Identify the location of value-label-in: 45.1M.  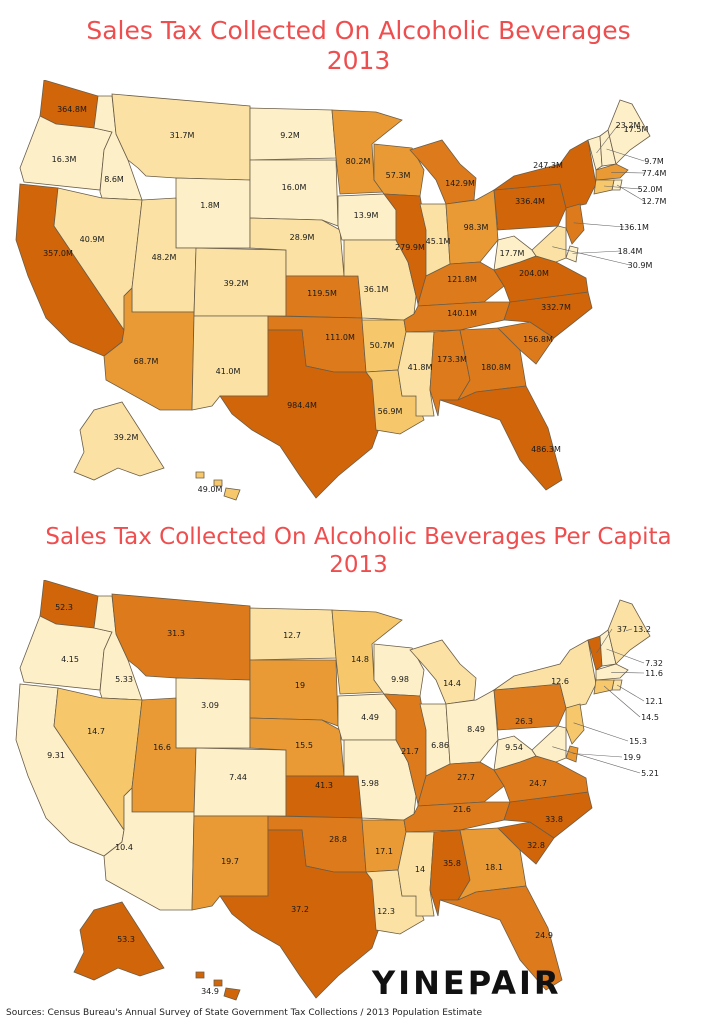
(438, 241).